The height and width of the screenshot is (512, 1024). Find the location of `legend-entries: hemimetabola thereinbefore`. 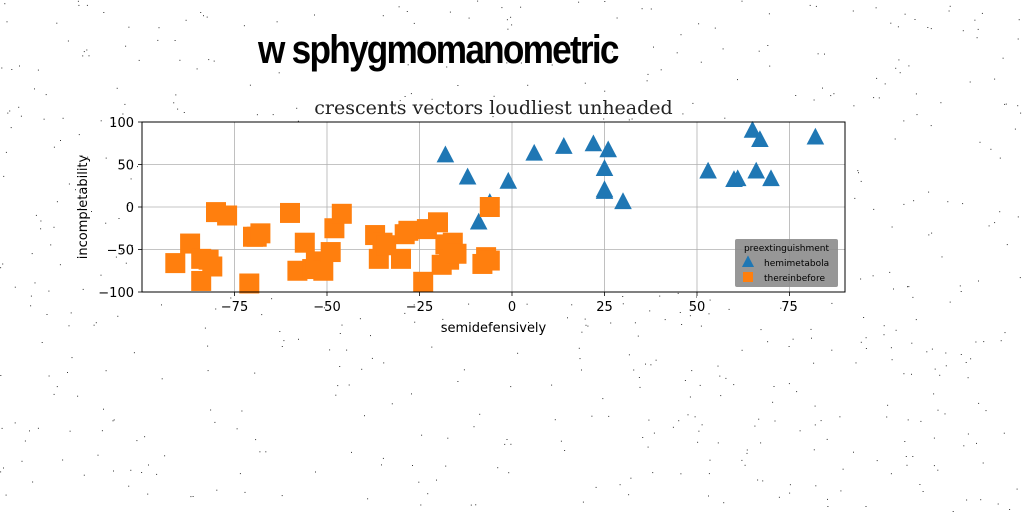

legend-entries: hemimetabola thereinbefore is located at coordinates (785, 269).